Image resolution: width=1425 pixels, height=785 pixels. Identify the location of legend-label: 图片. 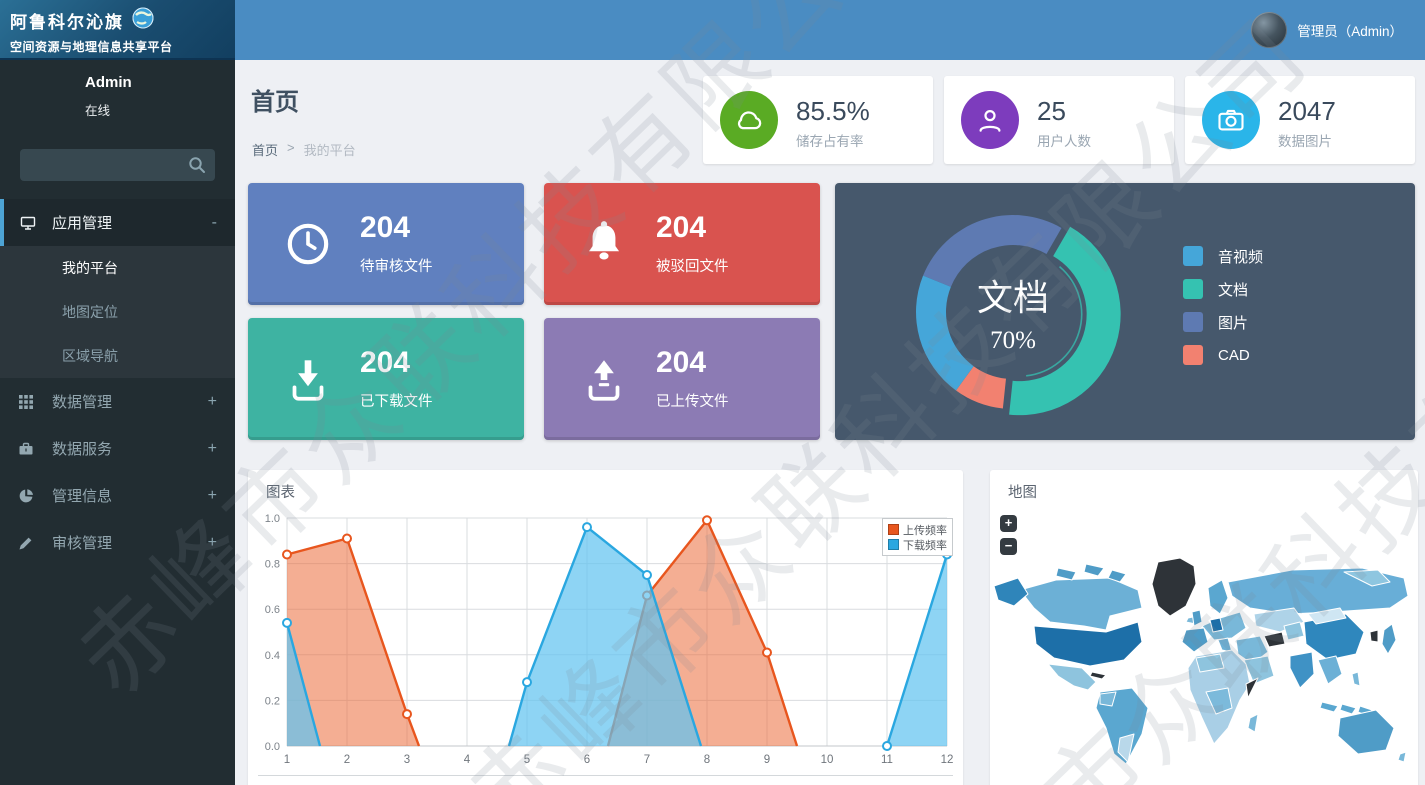
(1233, 323).